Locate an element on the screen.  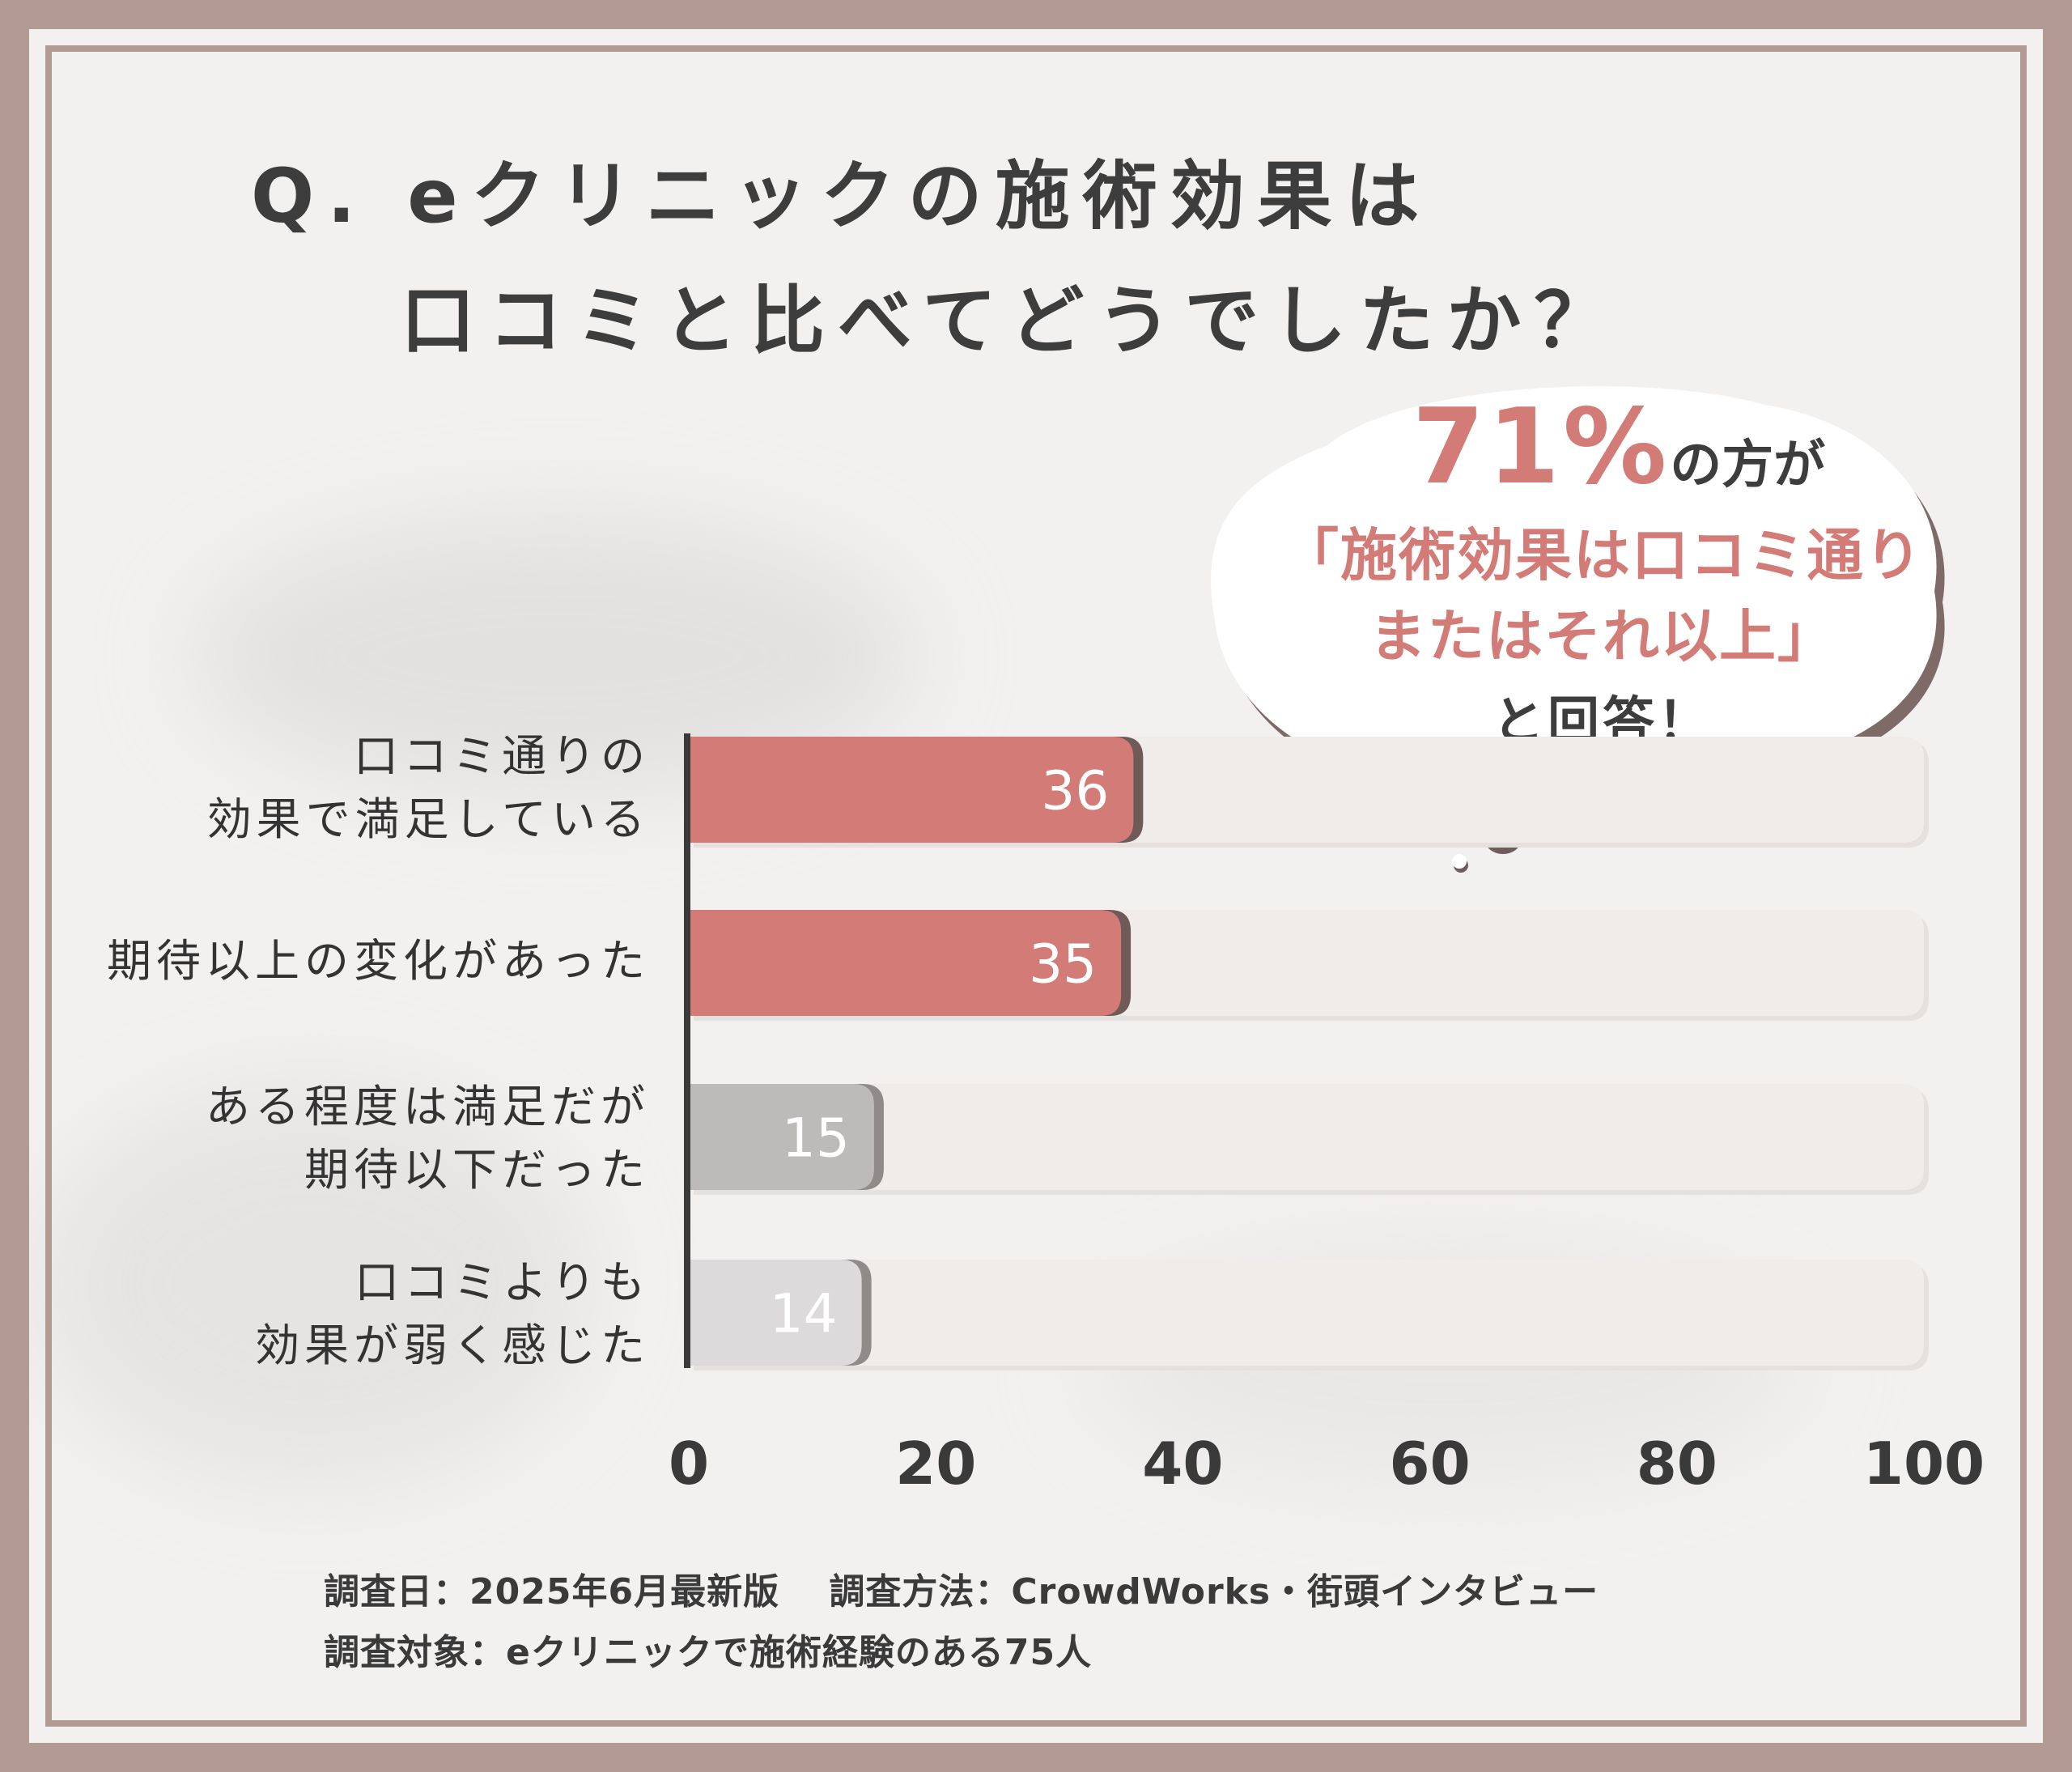
callout-percent: 71% is located at coordinates (1541, 448).